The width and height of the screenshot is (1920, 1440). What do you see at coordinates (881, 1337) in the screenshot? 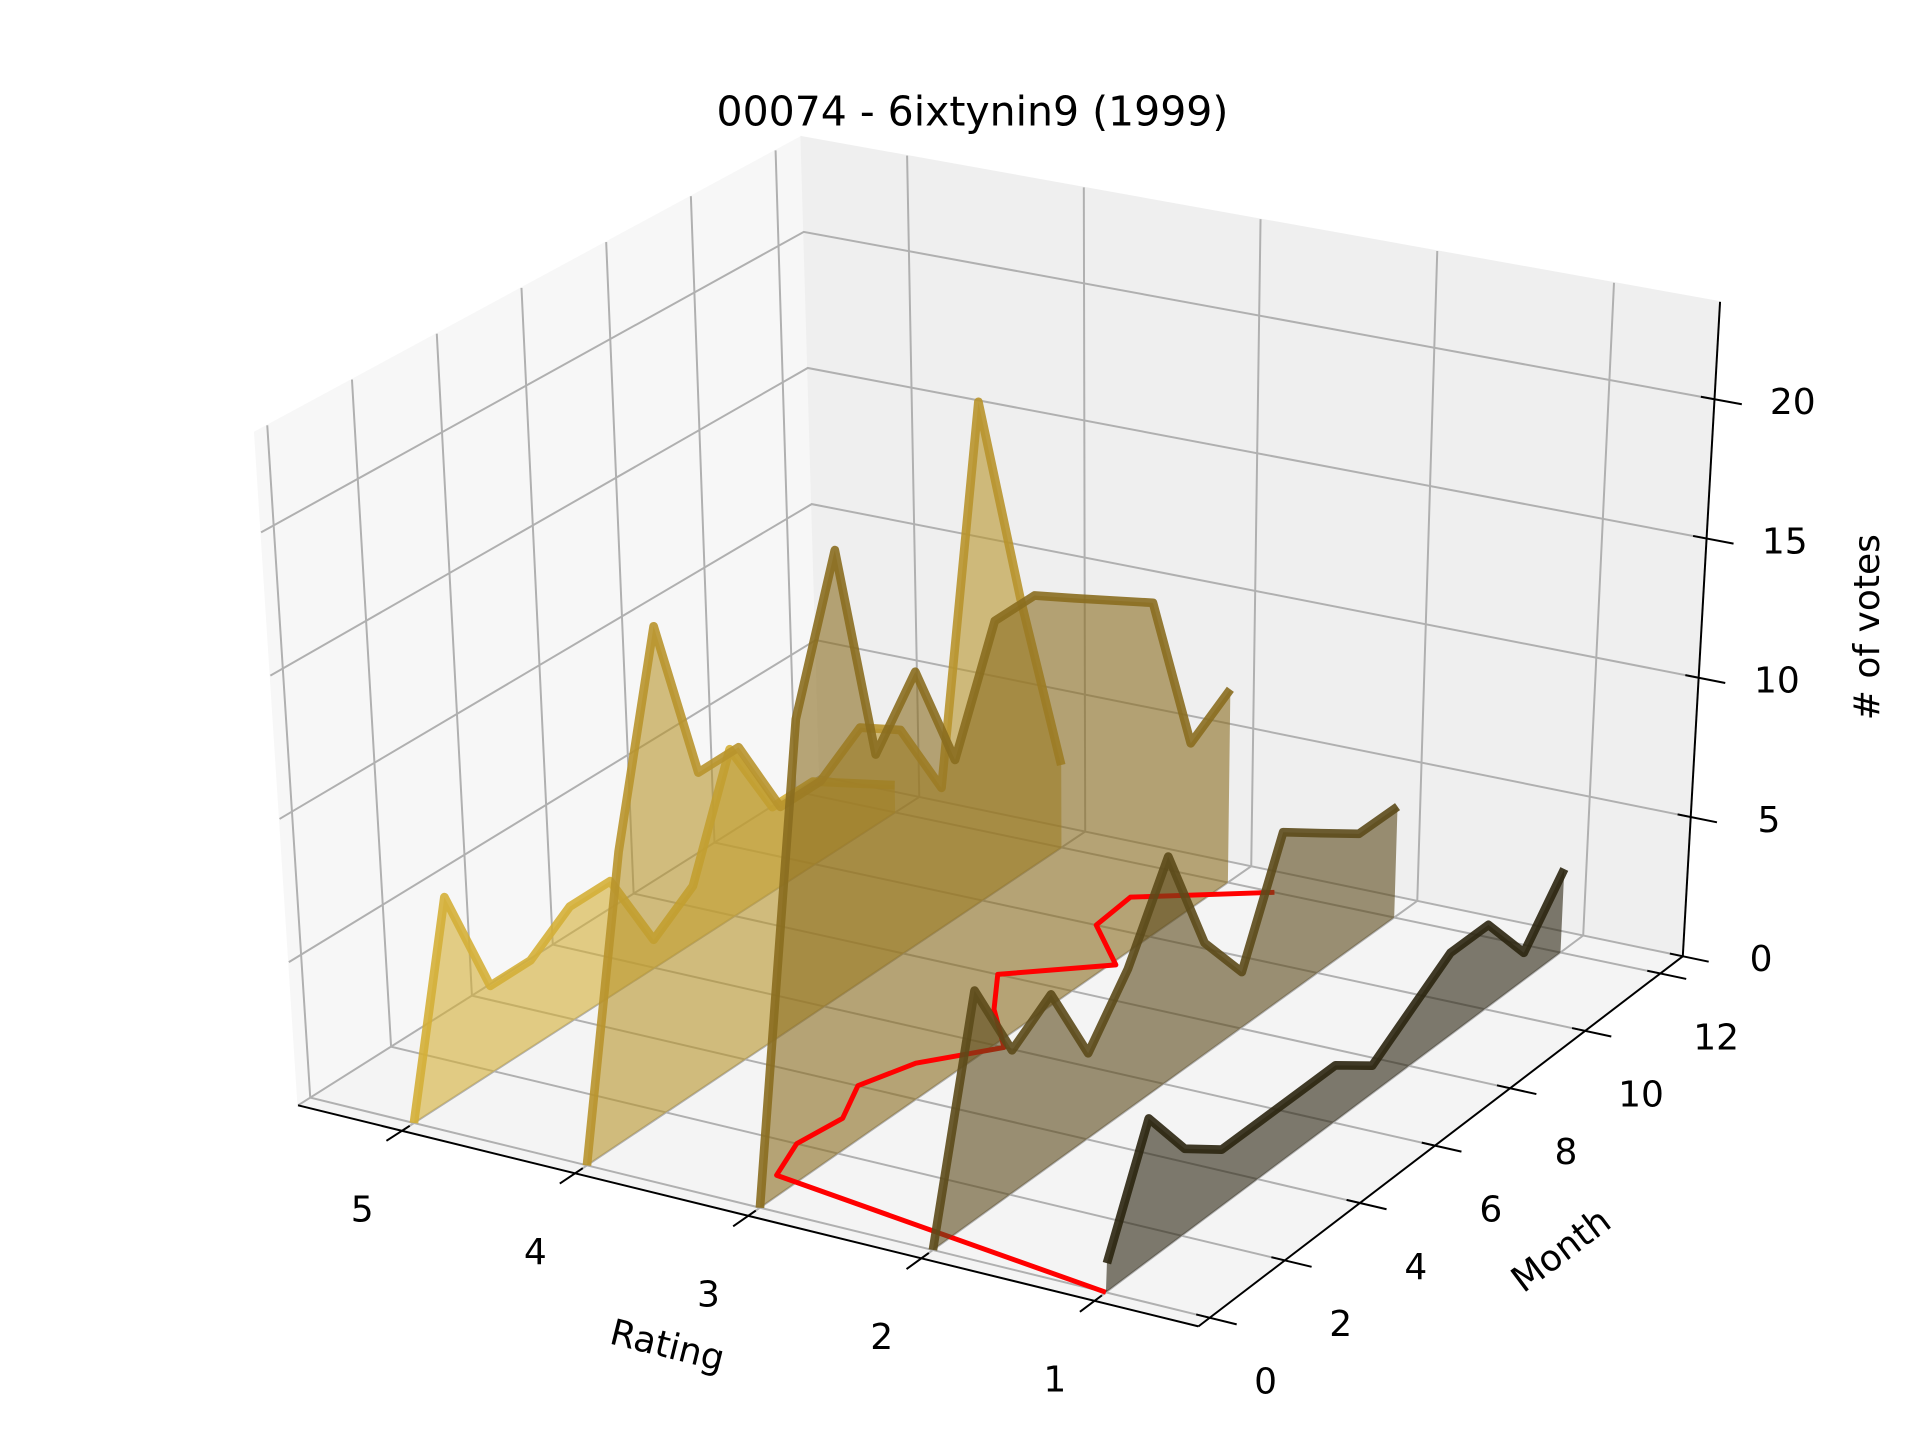
I see `x-tick-label: 2` at bounding box center [881, 1337].